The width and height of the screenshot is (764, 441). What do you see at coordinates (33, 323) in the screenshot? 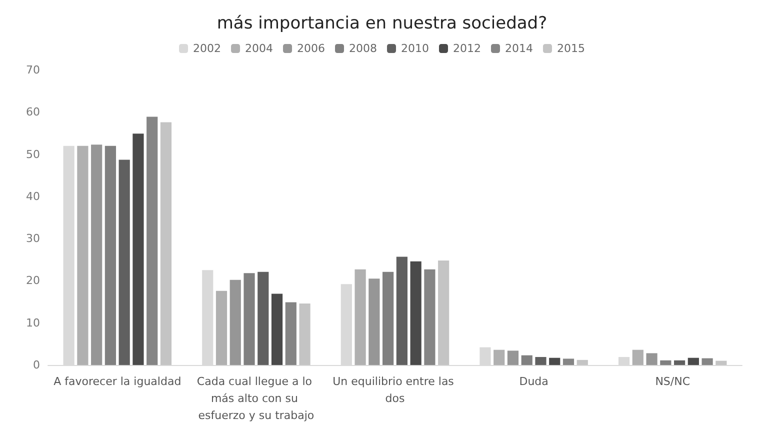
I see `y-tick-label: 10` at bounding box center [33, 323].